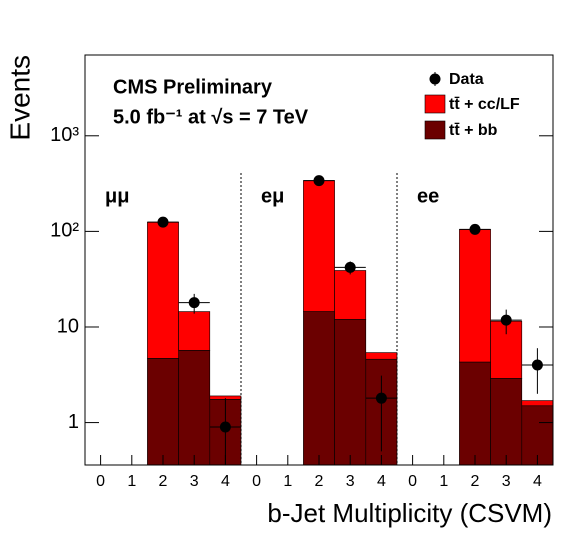  What do you see at coordinates (272, 196) in the screenshot?
I see `channel-label: eμ` at bounding box center [272, 196].